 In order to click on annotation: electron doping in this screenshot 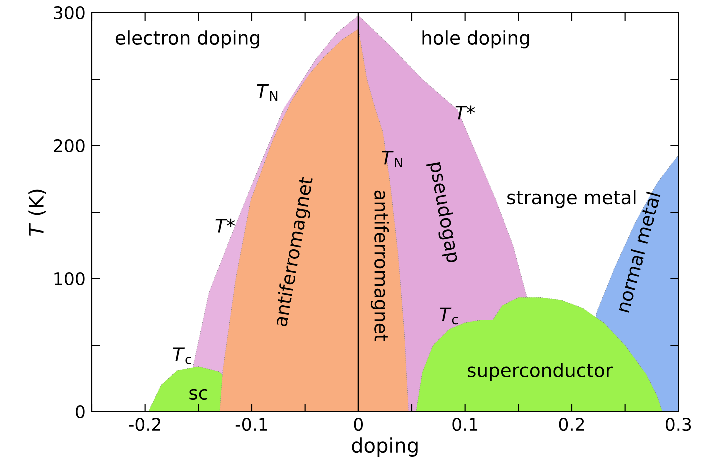, I will do `click(188, 39)`.